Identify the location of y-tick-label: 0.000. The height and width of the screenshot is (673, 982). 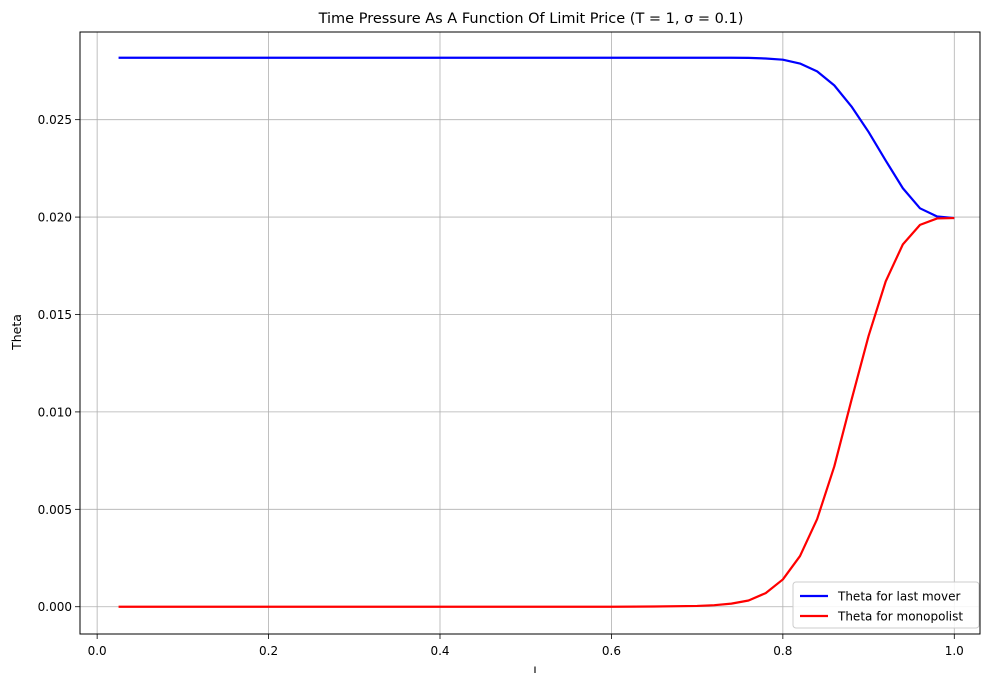
(55, 607).